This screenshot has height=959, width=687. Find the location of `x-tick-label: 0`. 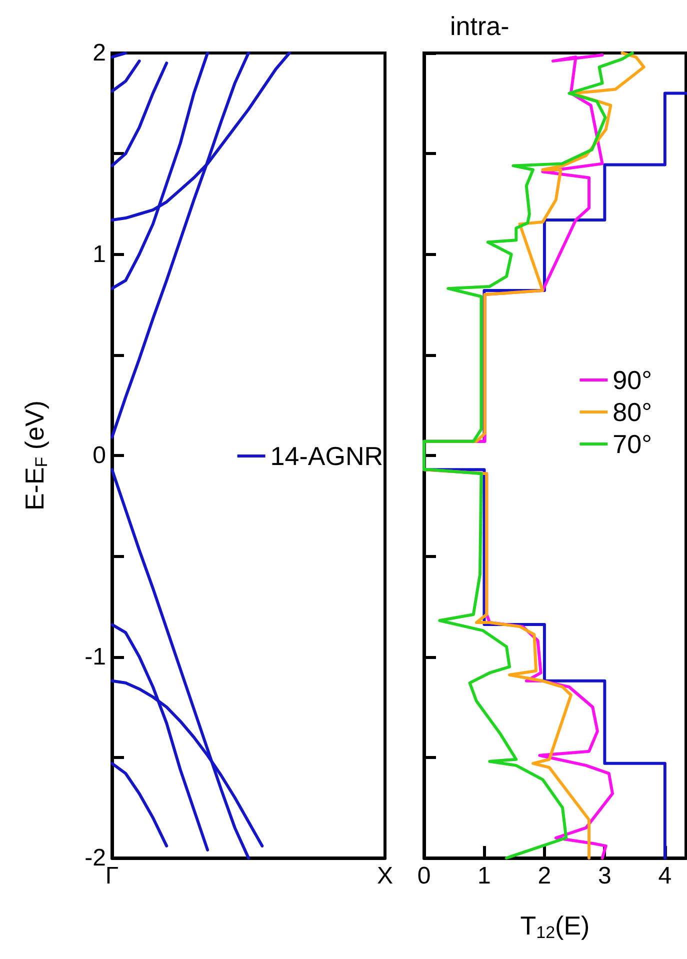

x-tick-label: 0 is located at coordinates (424, 876).